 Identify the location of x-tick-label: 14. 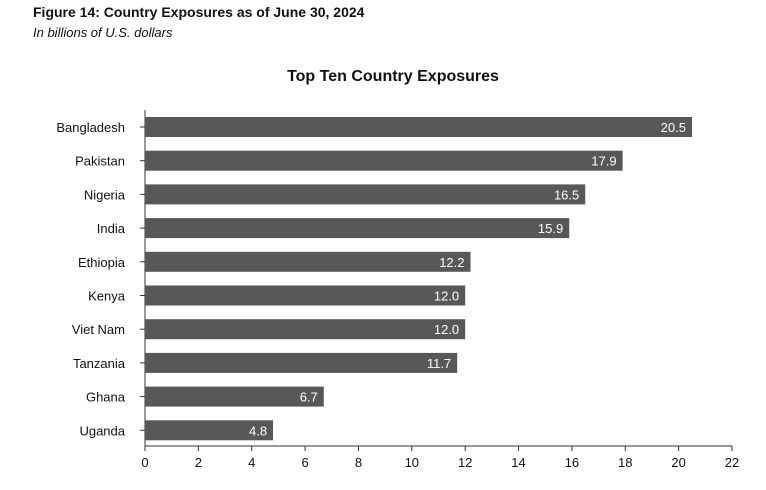
(518, 462).